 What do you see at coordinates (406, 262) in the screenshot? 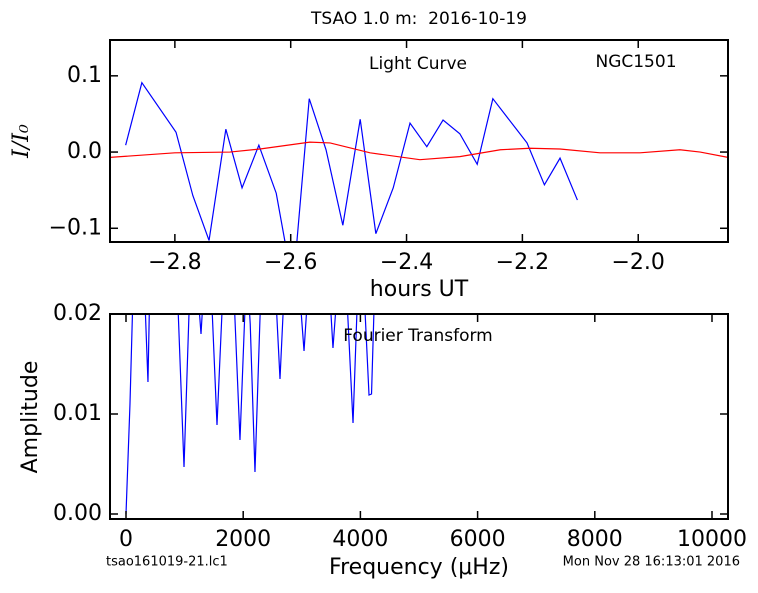
I see `x-tick-label: −2.4` at bounding box center [406, 262].